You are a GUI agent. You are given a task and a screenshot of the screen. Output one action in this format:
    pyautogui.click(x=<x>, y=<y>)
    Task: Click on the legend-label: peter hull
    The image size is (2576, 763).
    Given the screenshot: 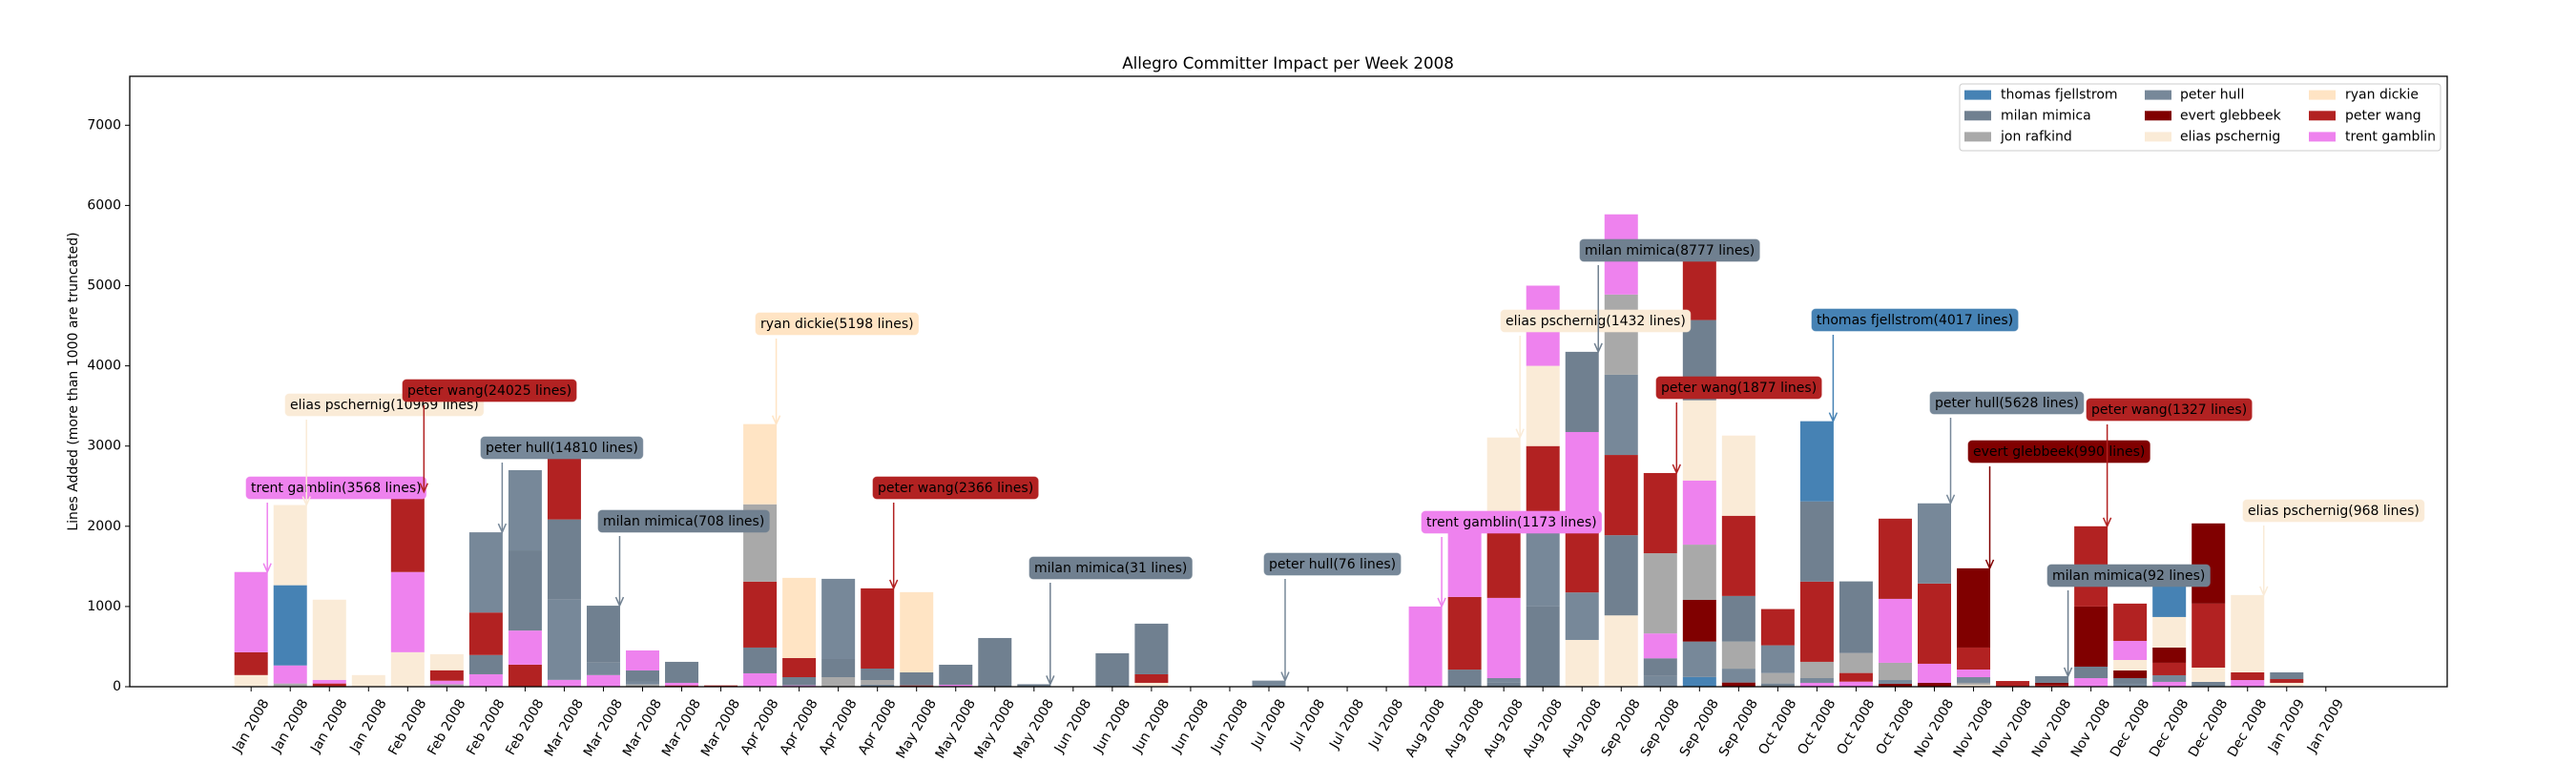 What is the action you would take?
    pyautogui.click(x=2212, y=95)
    